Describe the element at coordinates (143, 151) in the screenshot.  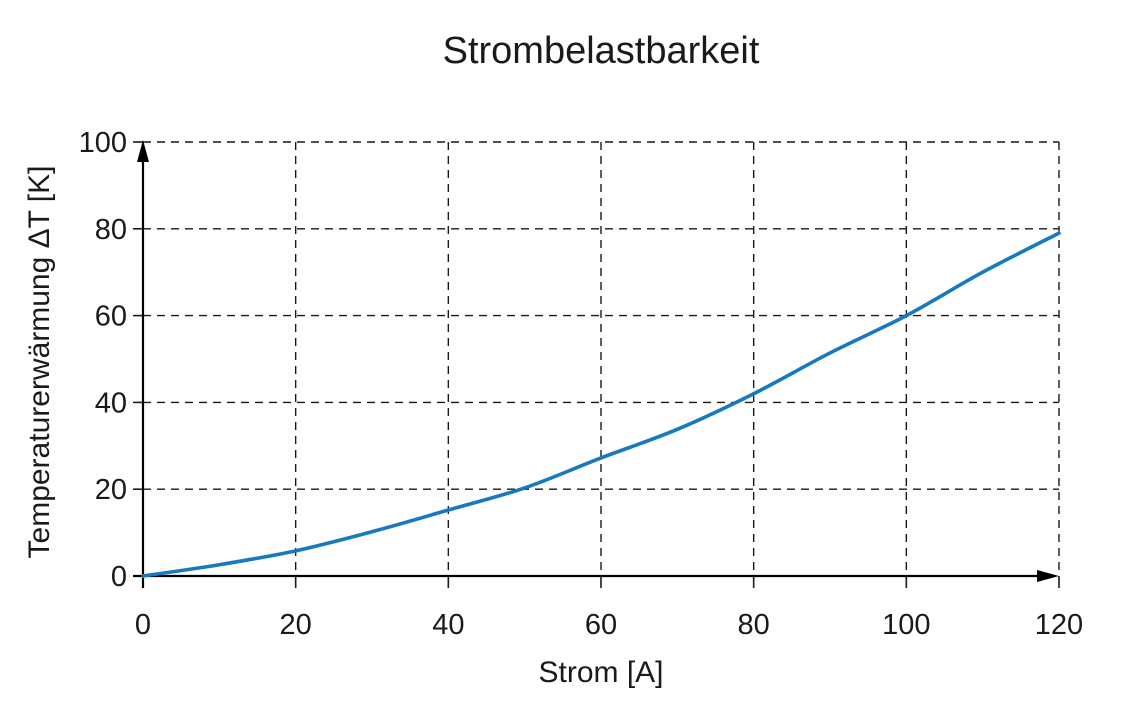
I see `y-axis-arrowhead` at that location.